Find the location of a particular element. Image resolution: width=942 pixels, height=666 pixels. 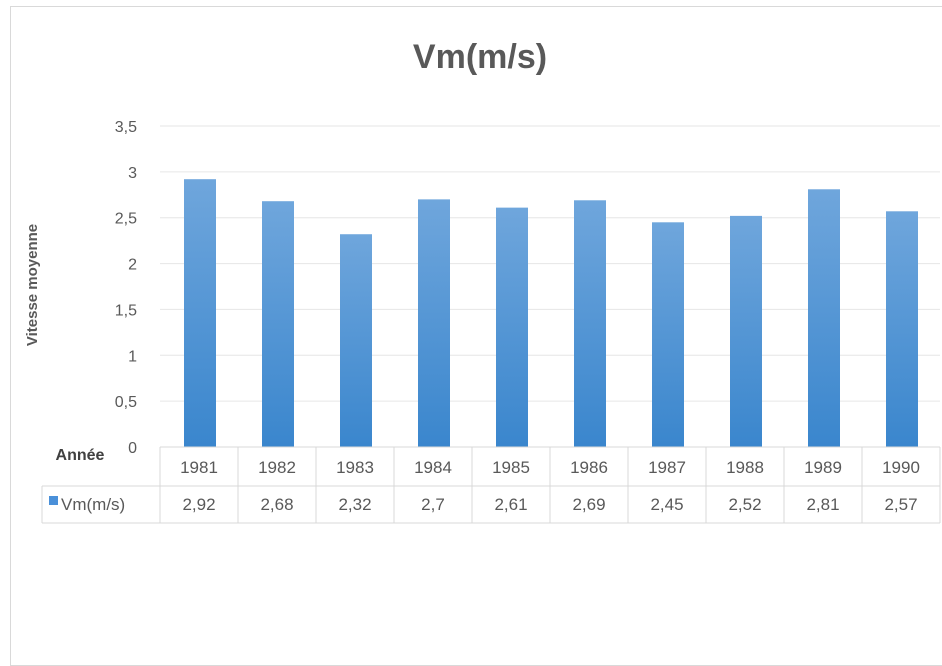

data-label: 2,57 is located at coordinates (900, 504).